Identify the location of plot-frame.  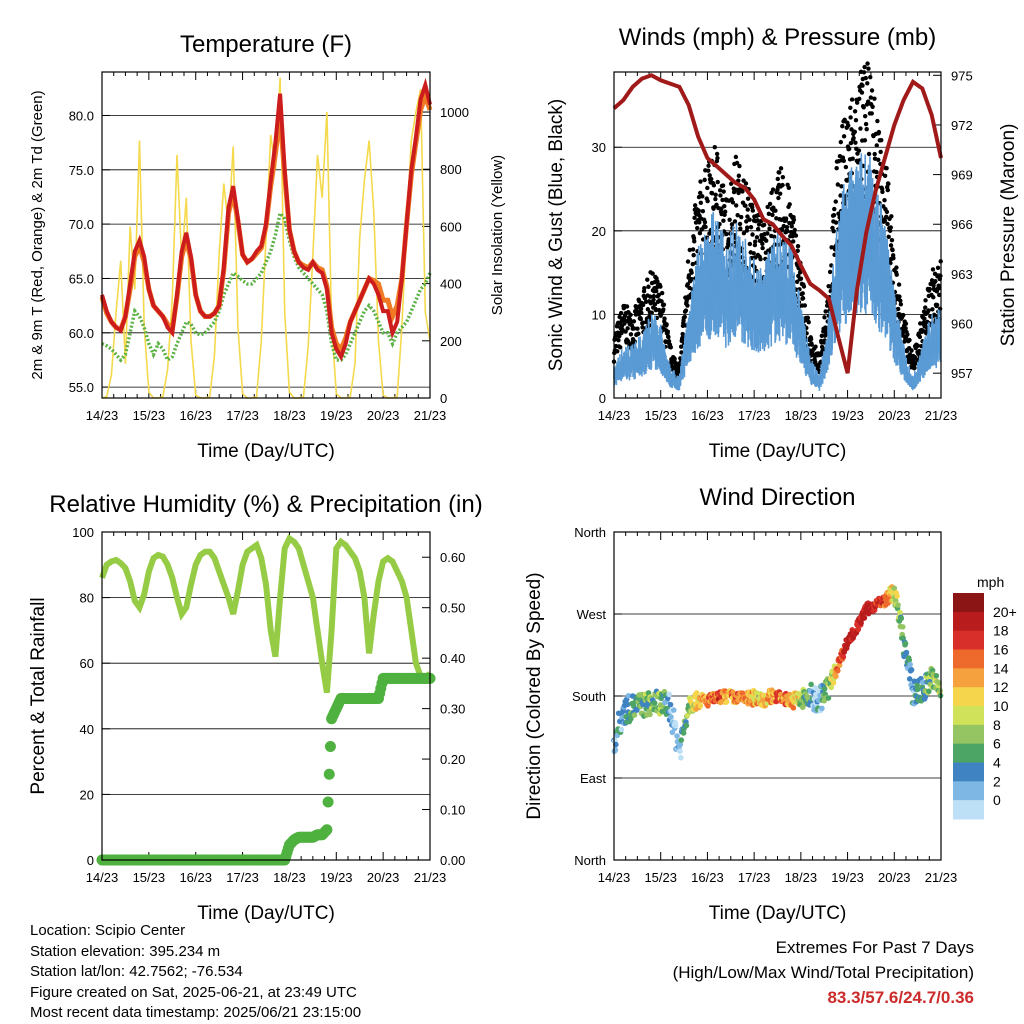
(777, 696).